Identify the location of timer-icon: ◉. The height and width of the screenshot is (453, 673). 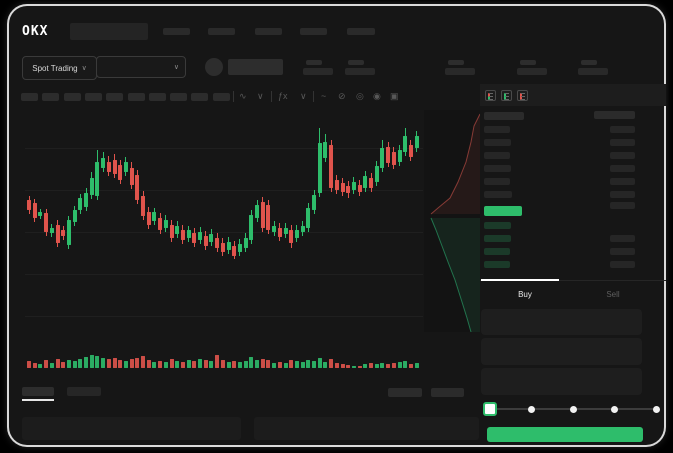
(377, 96).